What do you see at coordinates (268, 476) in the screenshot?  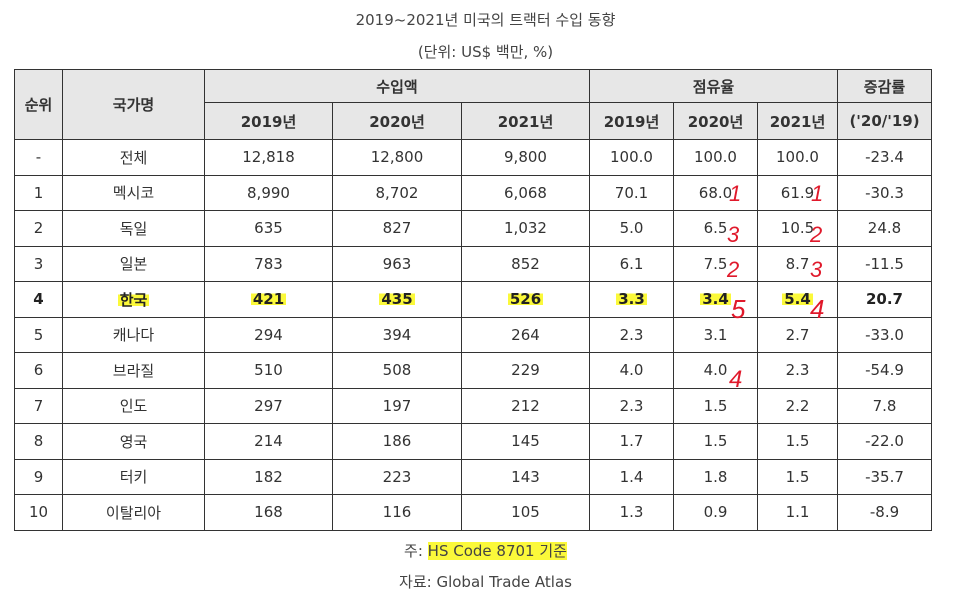 I see `import-2019-cell: 182` at bounding box center [268, 476].